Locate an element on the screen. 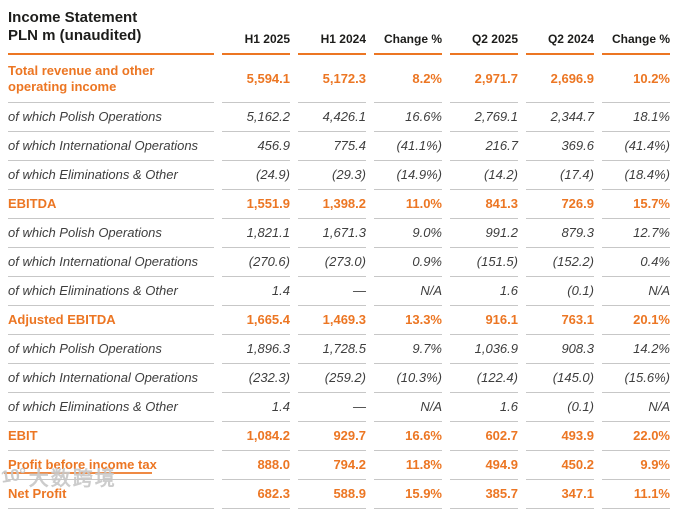  table-title-line2: PLN m (unaudited) is located at coordinates (75, 35).